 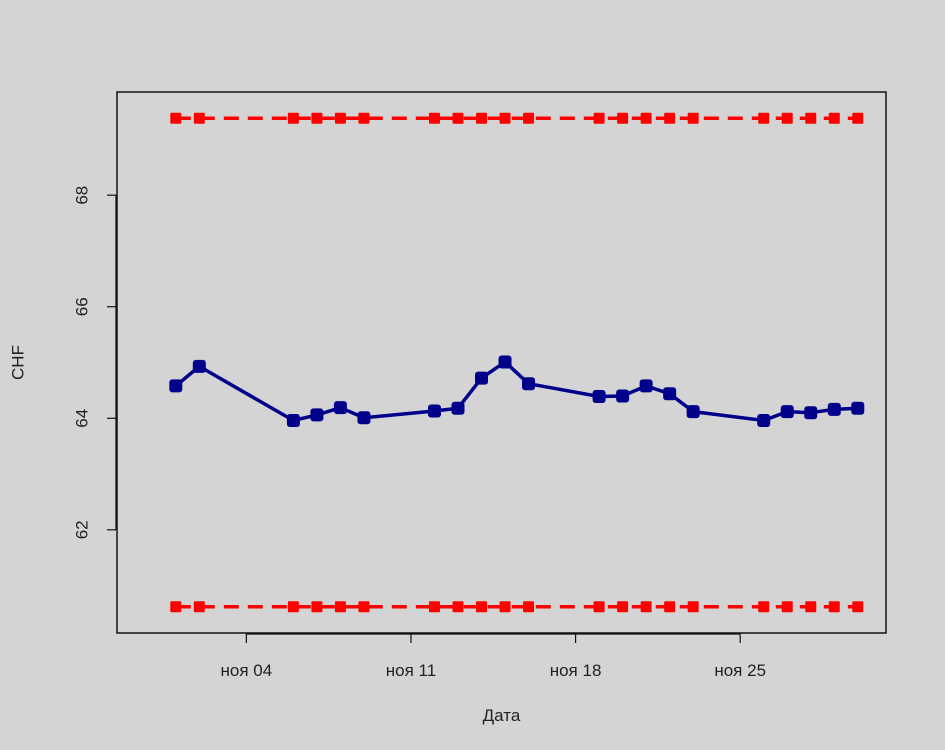 I want to click on y-axis: 62 64 66 68, so click(x=95, y=362).